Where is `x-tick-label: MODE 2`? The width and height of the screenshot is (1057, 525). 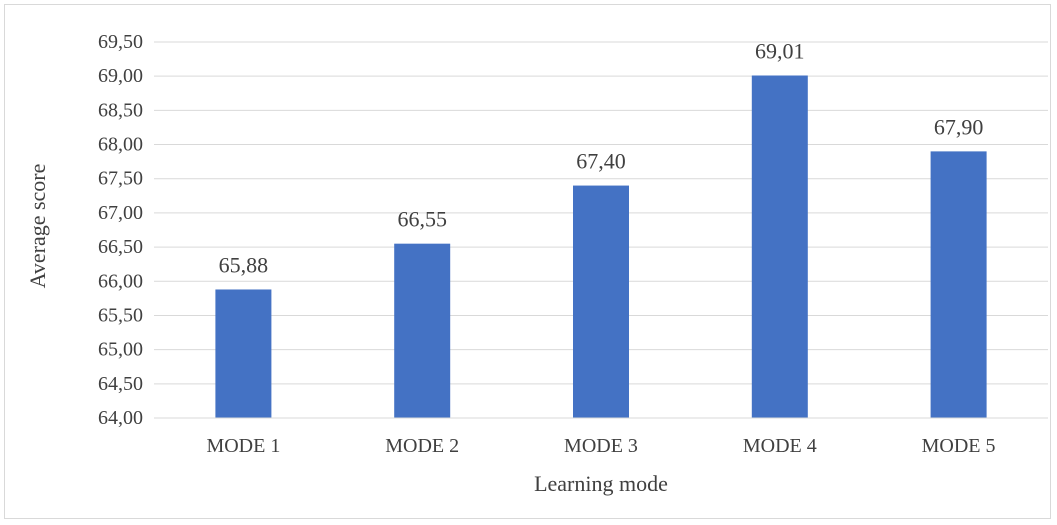 x-tick-label: MODE 2 is located at coordinates (422, 446).